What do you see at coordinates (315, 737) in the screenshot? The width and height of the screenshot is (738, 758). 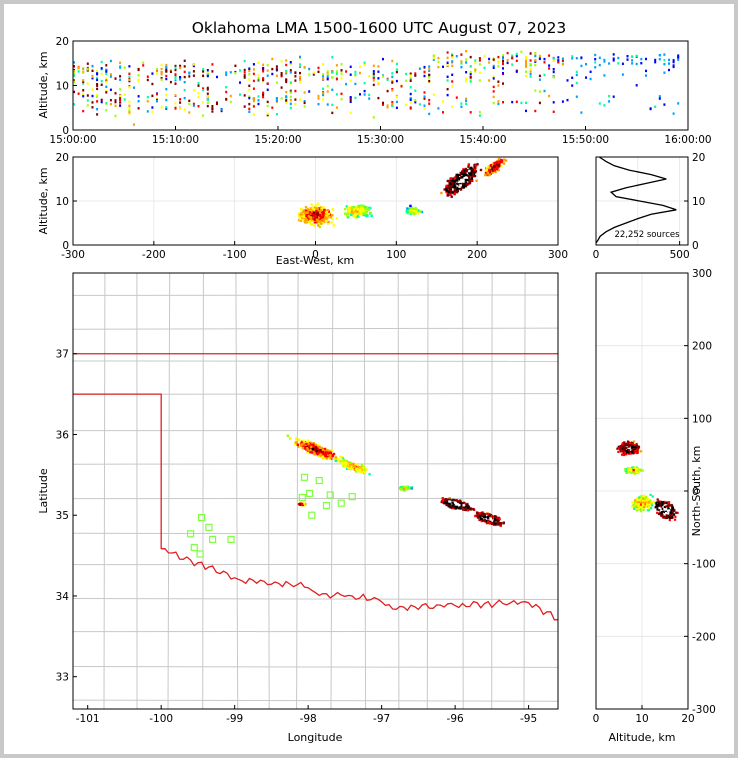 I see `plan-view-xlabel: Longitude` at bounding box center [315, 737].